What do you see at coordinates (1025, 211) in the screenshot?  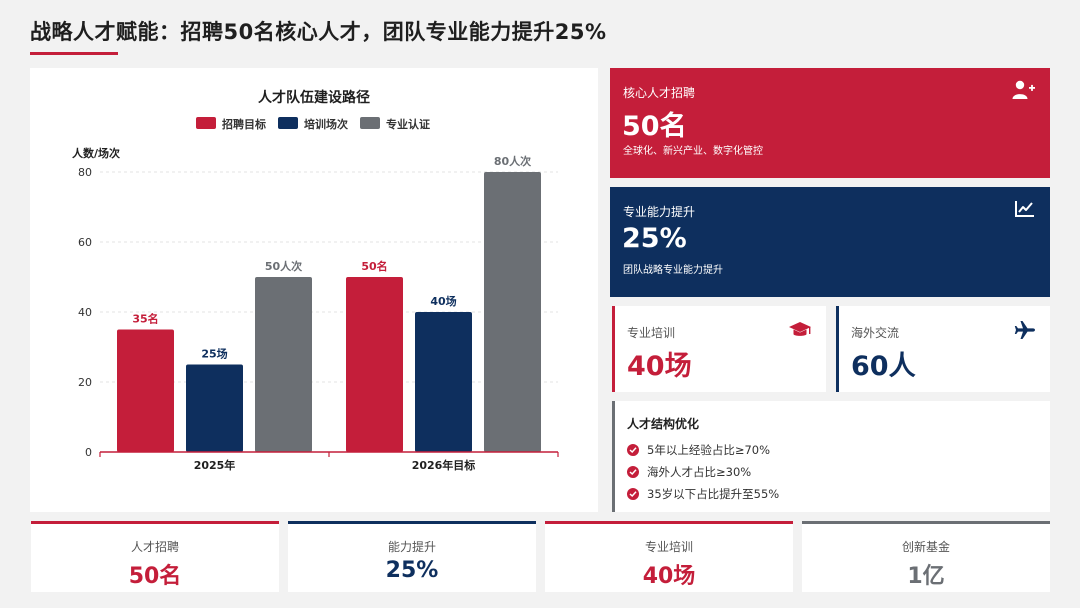 I see `line-chart-icon` at bounding box center [1025, 211].